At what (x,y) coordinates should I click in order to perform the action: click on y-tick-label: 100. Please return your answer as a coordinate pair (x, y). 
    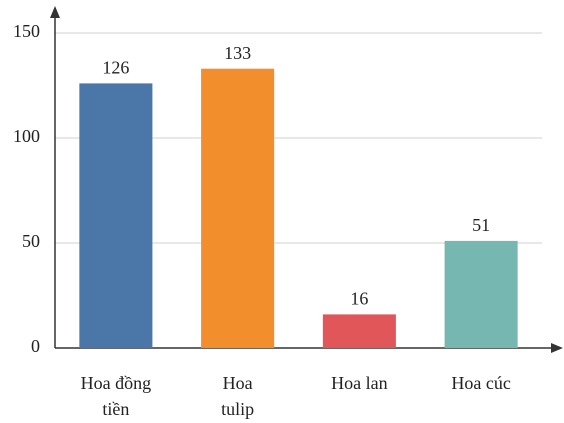
    Looking at the image, I should click on (26, 136).